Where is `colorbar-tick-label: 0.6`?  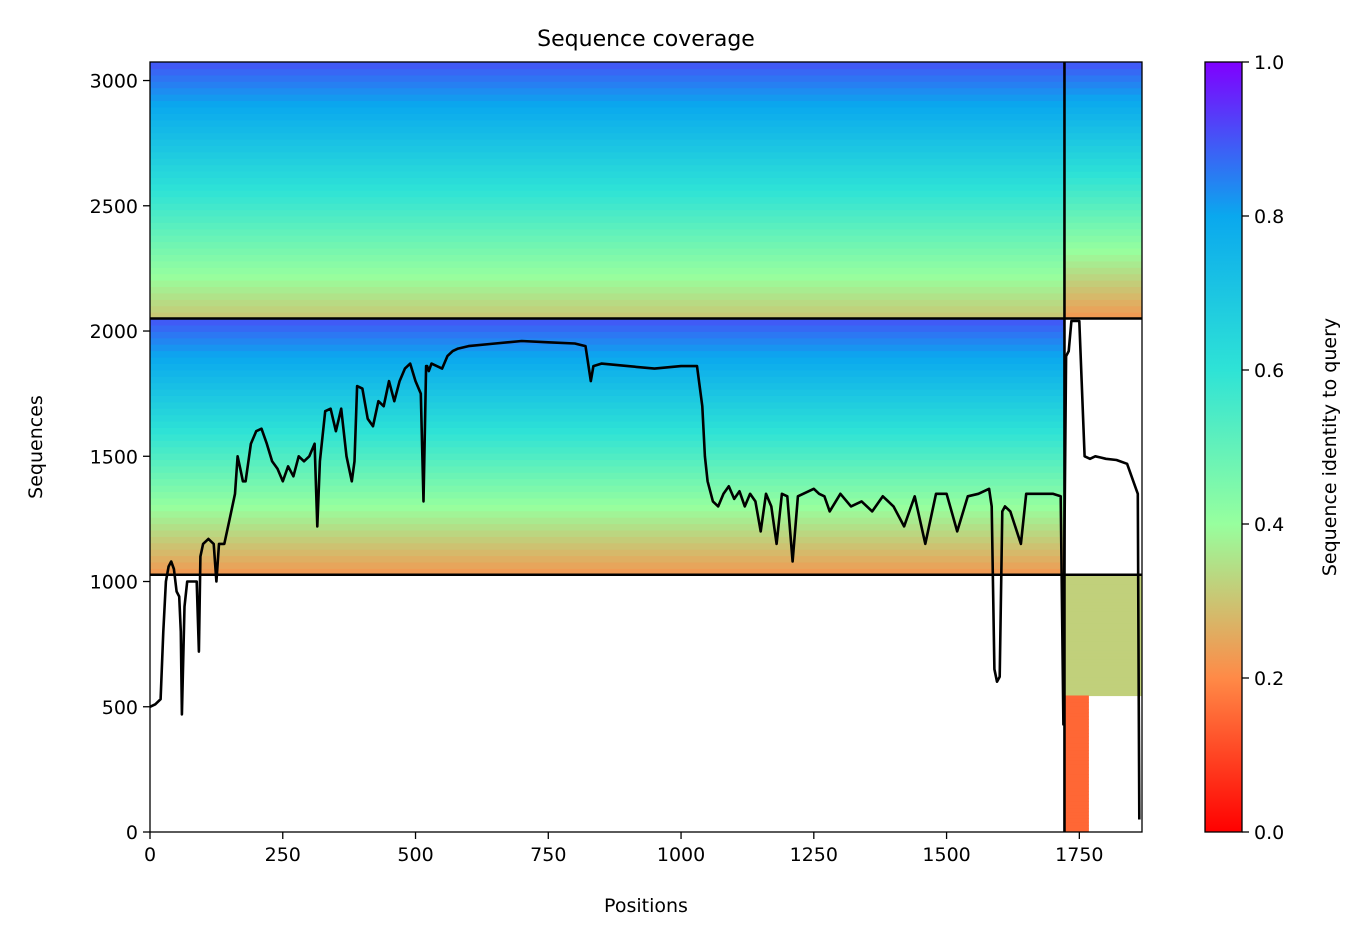 colorbar-tick-label: 0.6 is located at coordinates (1269, 371).